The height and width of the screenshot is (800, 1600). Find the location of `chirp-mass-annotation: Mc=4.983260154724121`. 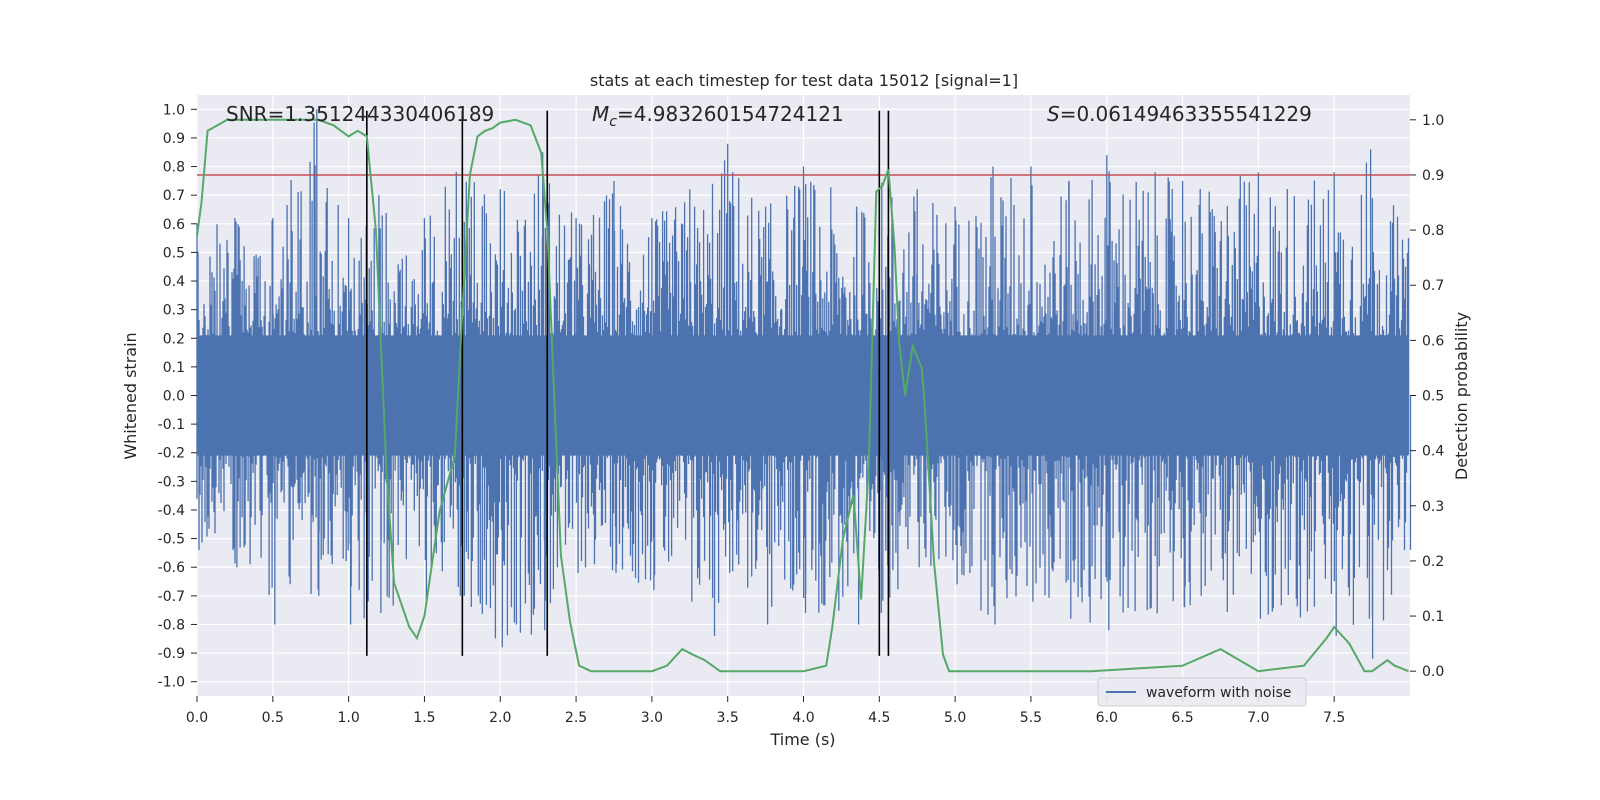

chirp-mass-annotation: Mc=4.983260154724121 is located at coordinates (718, 116).